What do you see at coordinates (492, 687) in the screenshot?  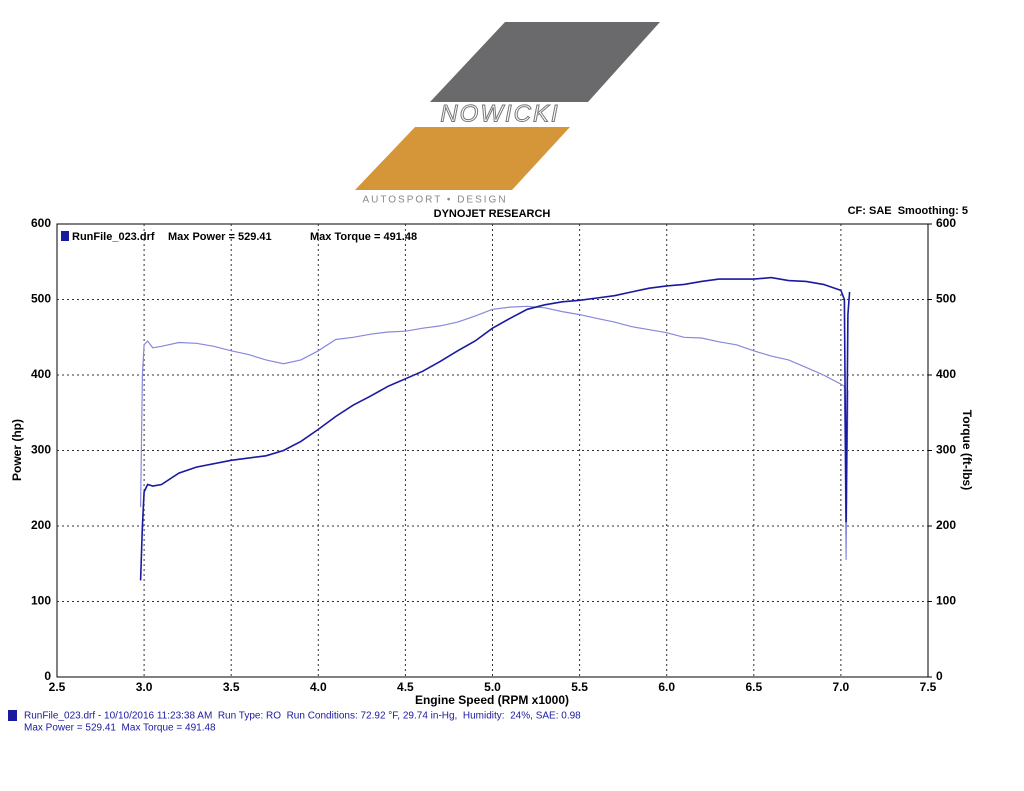 I see `x-tick-label: 5.0` at bounding box center [492, 687].